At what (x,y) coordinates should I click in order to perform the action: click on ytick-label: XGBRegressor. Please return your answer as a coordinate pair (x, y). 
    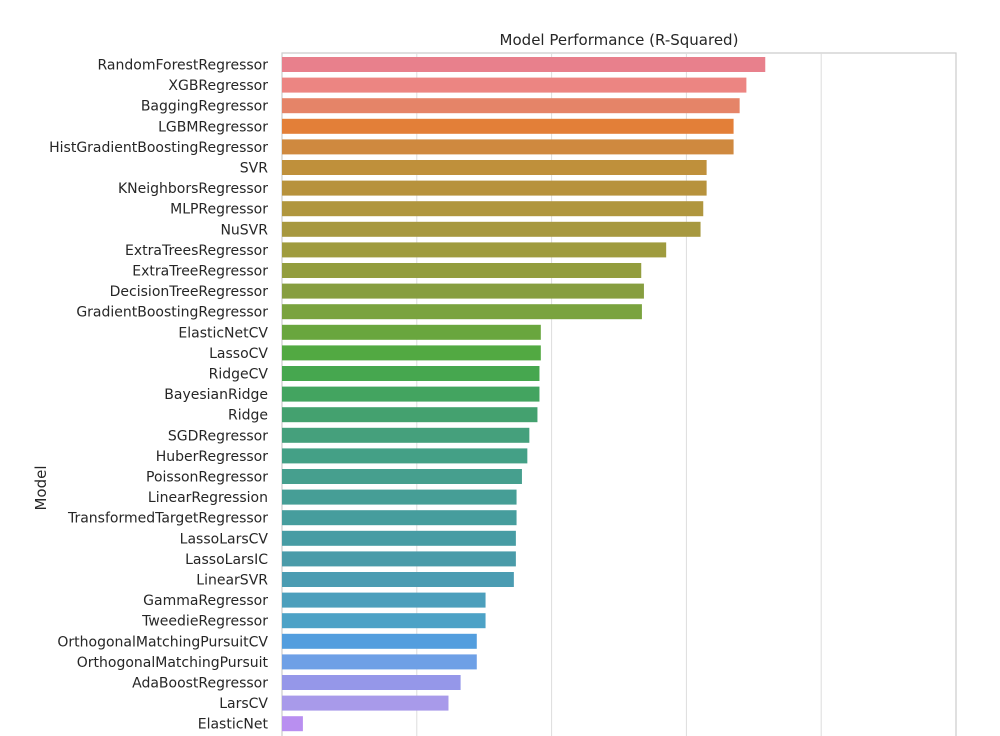
    Looking at the image, I should click on (218, 86).